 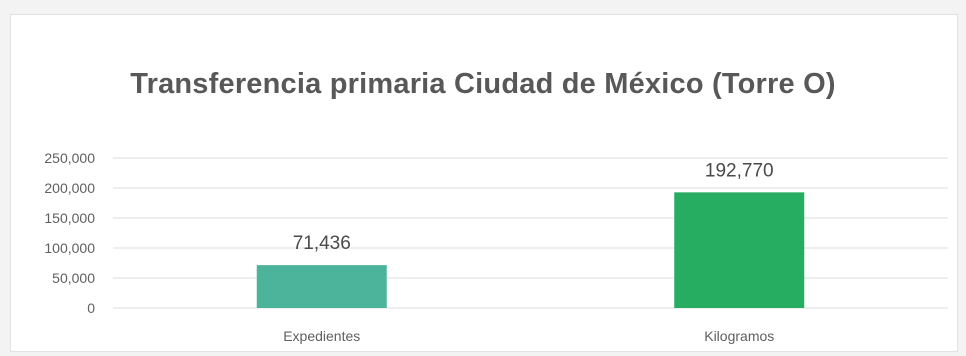 I want to click on y-tick-label: 100,000, so click(x=69, y=248).